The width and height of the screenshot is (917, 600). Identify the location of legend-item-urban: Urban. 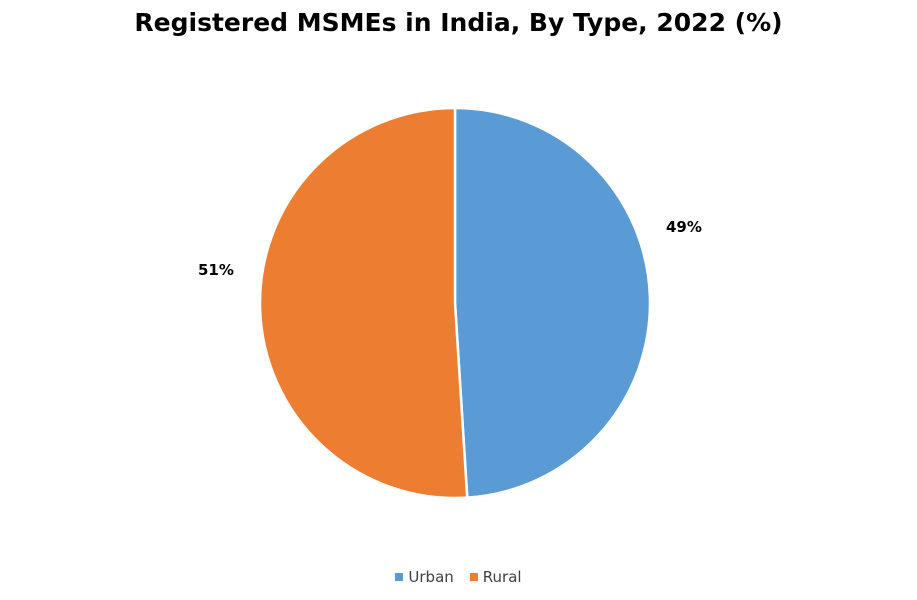
(424, 577).